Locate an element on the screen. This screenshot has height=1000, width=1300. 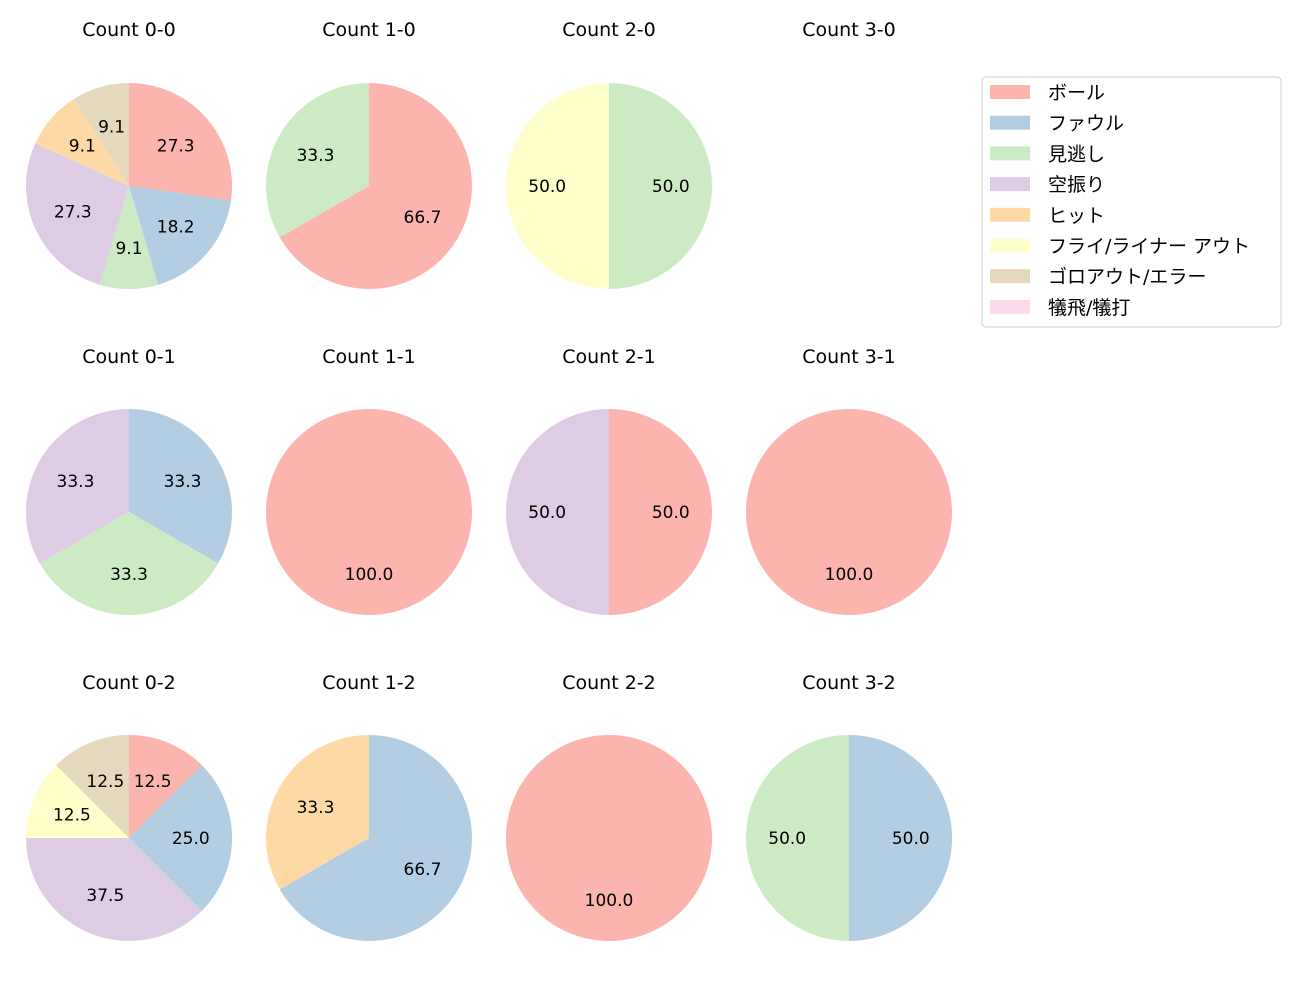
pie-title: Count 3-2 is located at coordinates (849, 683).